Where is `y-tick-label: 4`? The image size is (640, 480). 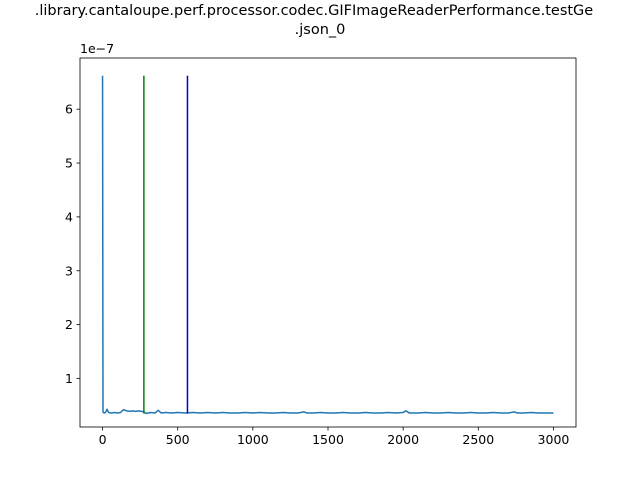
y-tick-label: 4 is located at coordinates (69, 216).